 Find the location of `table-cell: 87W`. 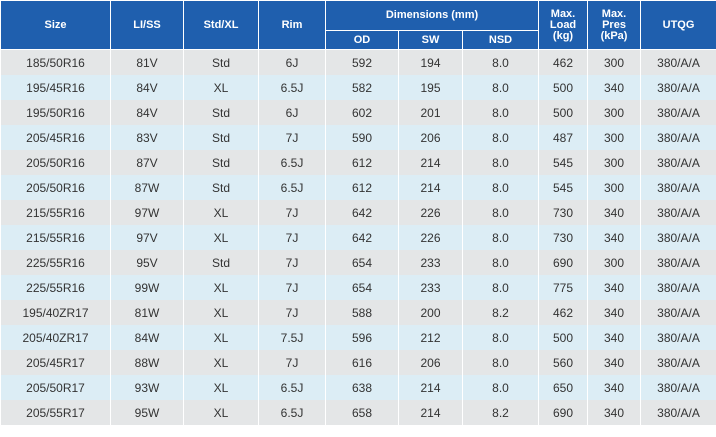

table-cell: 87W is located at coordinates (147, 187).